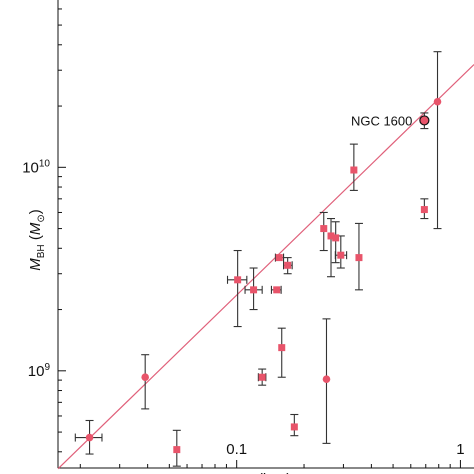 The image size is (474, 474). Describe the element at coordinates (36, 167) in the screenshot. I see `y-tick-label: 1010` at that location.